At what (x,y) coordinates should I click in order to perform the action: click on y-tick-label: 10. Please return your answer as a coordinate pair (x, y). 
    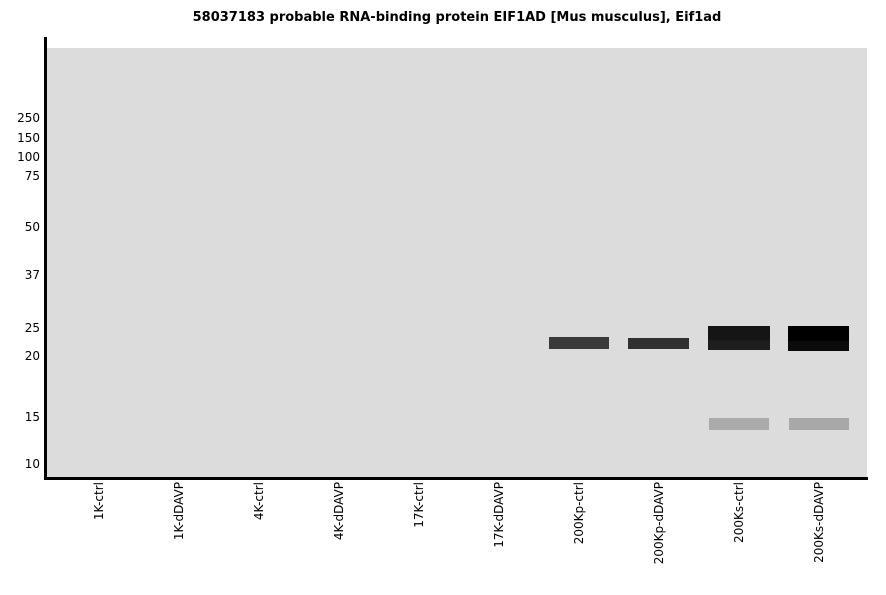
    Looking at the image, I should click on (32, 464).